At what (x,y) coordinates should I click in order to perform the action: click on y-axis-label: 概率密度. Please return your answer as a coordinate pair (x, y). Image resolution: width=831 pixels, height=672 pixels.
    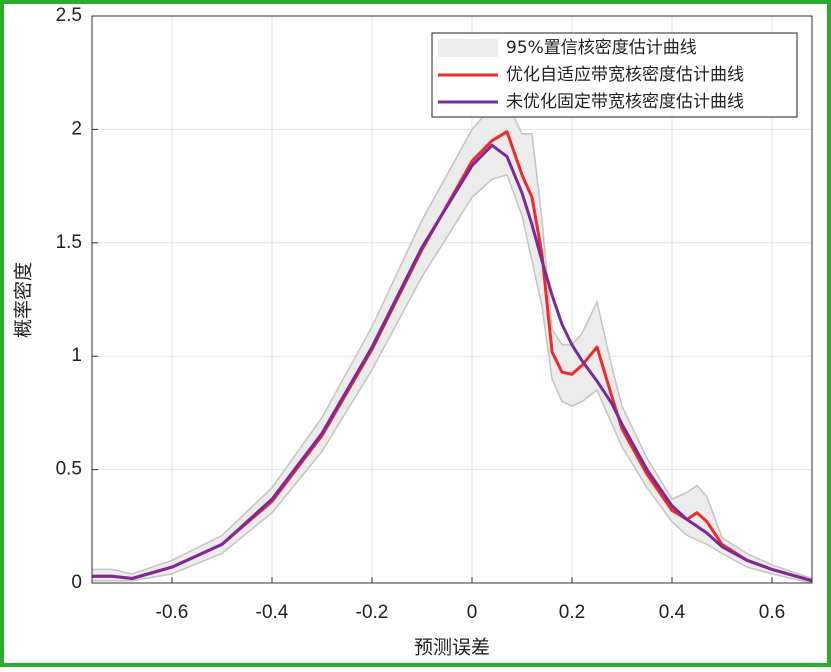
    Looking at the image, I should click on (24, 300).